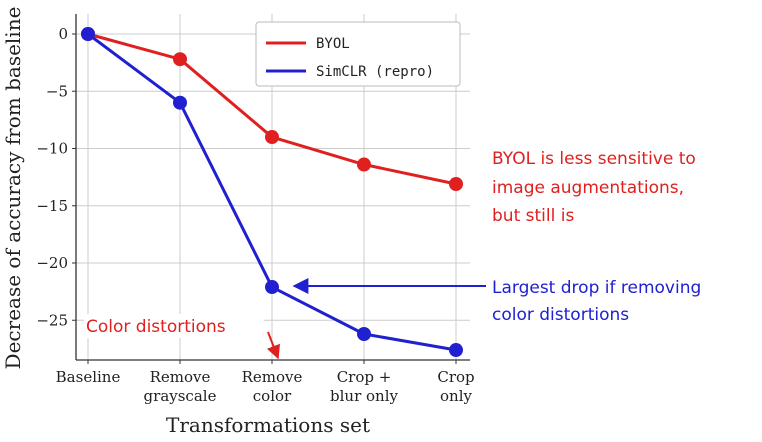 Image resolution: width=762 pixels, height=442 pixels. I want to click on color-note-background, so click(174, 326).